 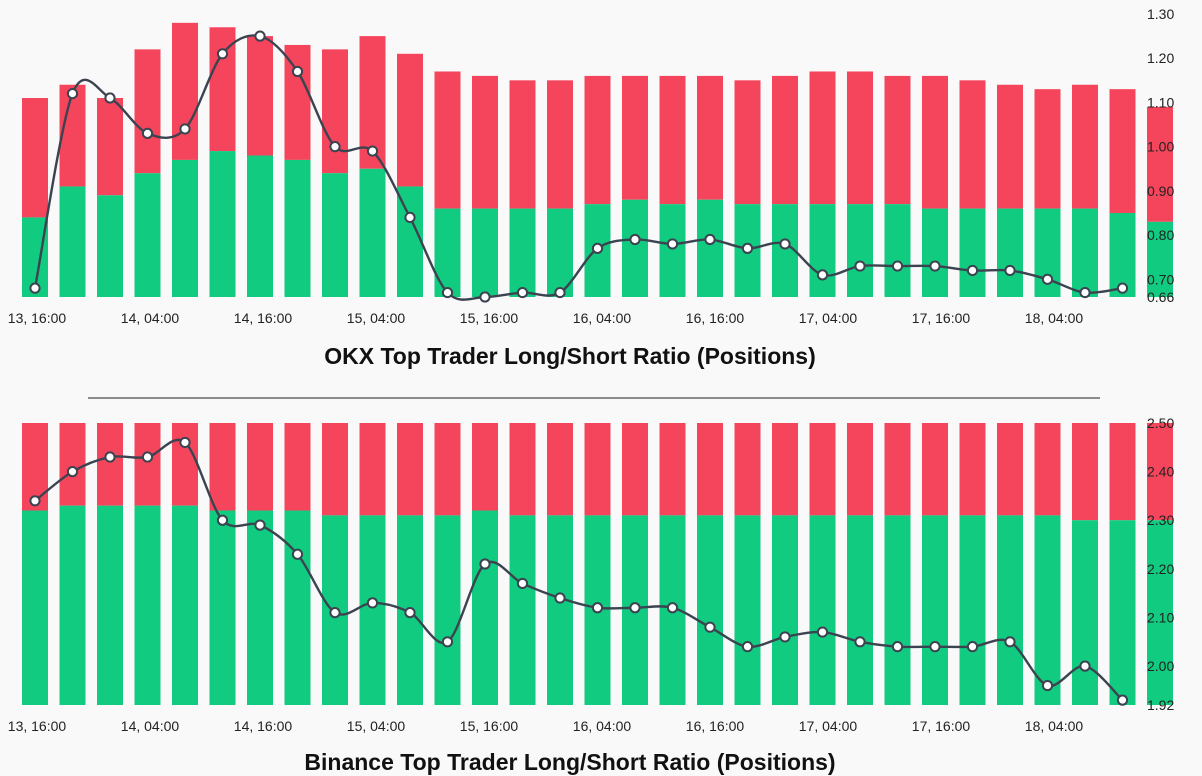 I want to click on okx-x-tick-label: 15, 04:00, so click(x=376, y=318).